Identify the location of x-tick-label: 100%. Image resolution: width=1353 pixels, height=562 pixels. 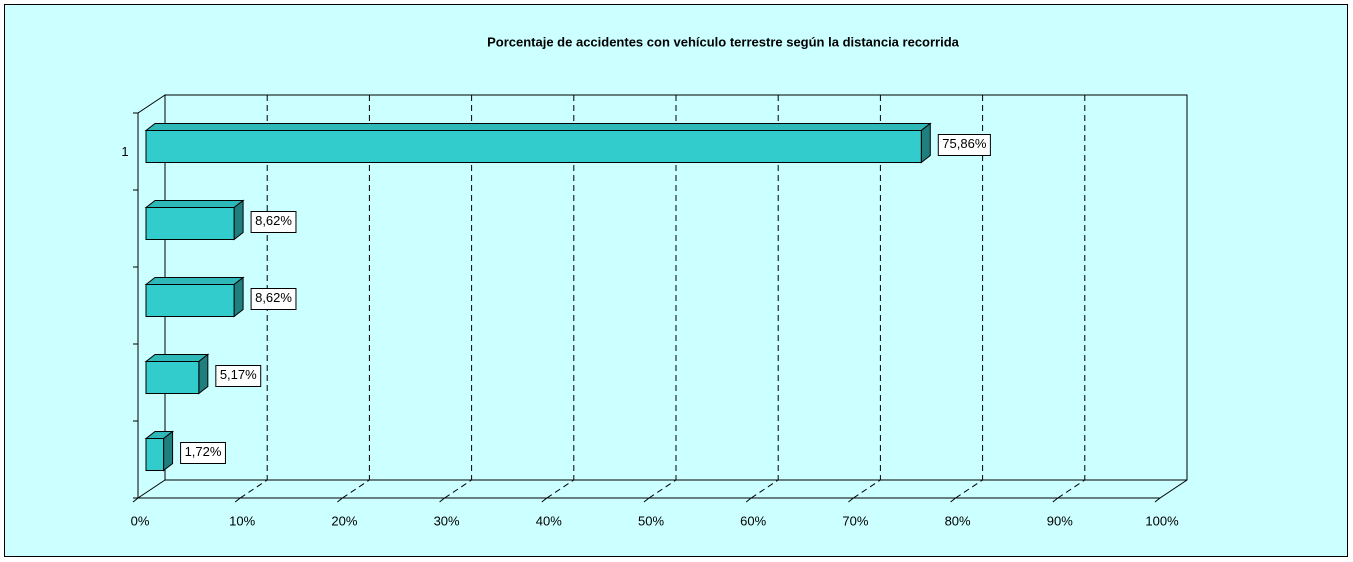
(1162, 520).